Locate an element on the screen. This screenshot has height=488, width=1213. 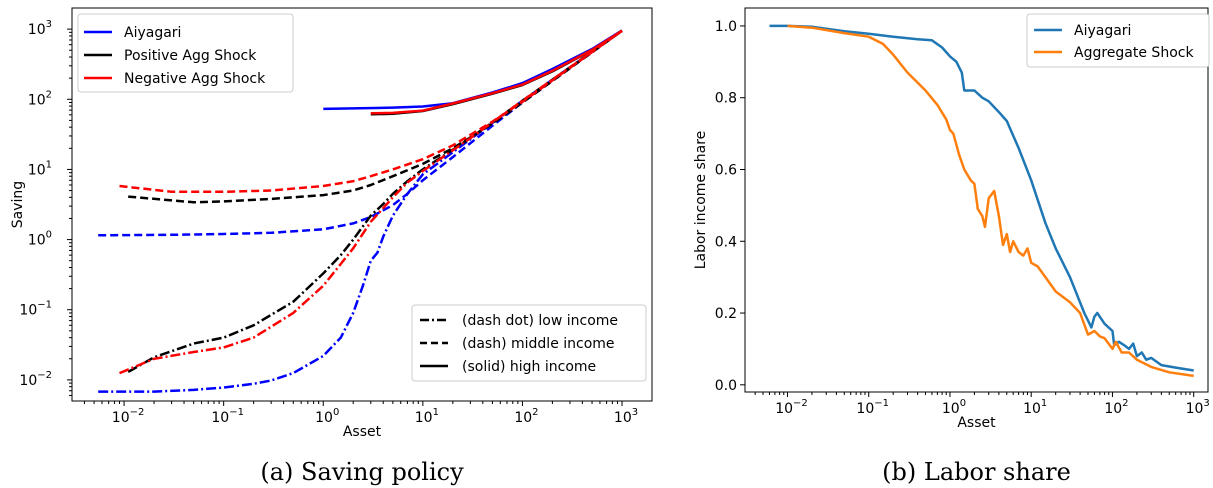
panel-b-x-ticks: 10⁻² 10⁻¹ 10⁰ 10¹ 10² 10³ is located at coordinates (982, 404).